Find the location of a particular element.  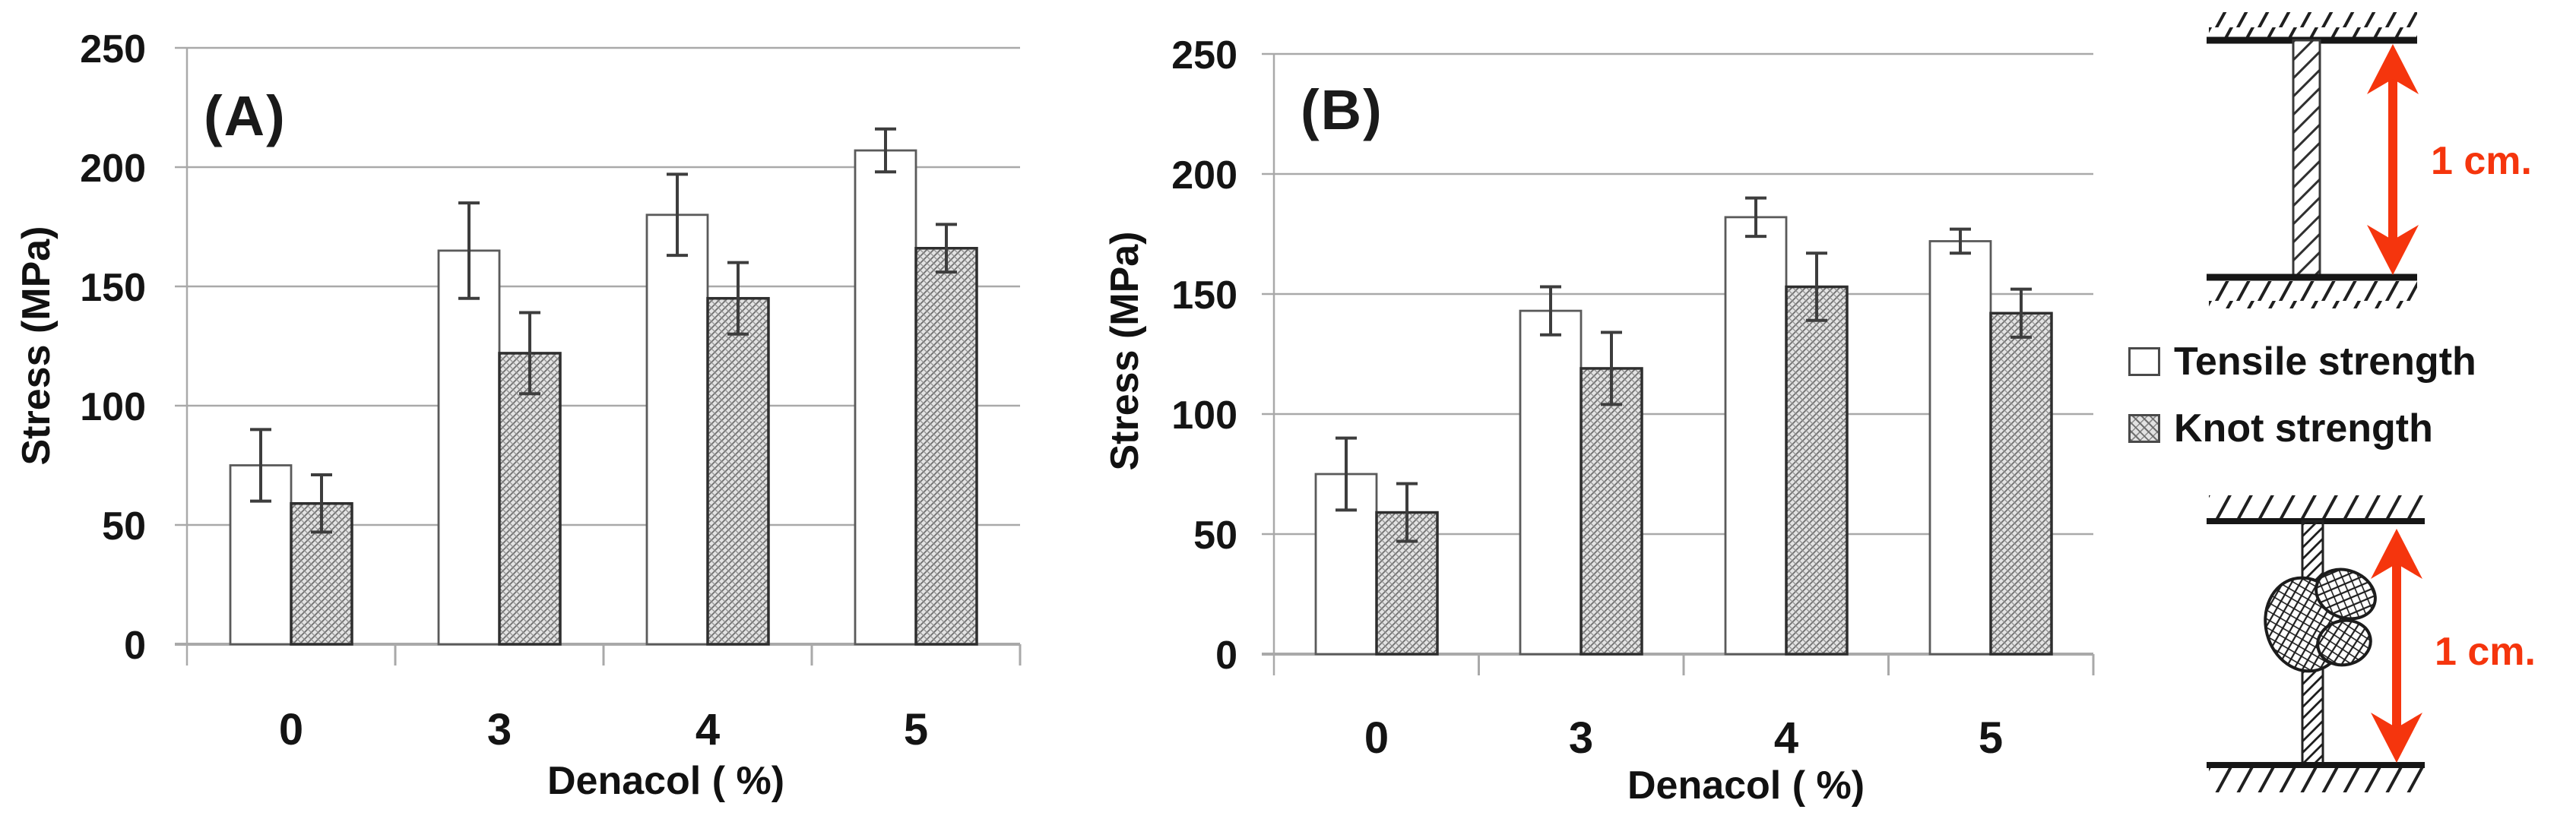

legend-item-tensile: Tensile strength is located at coordinates (2302, 361).